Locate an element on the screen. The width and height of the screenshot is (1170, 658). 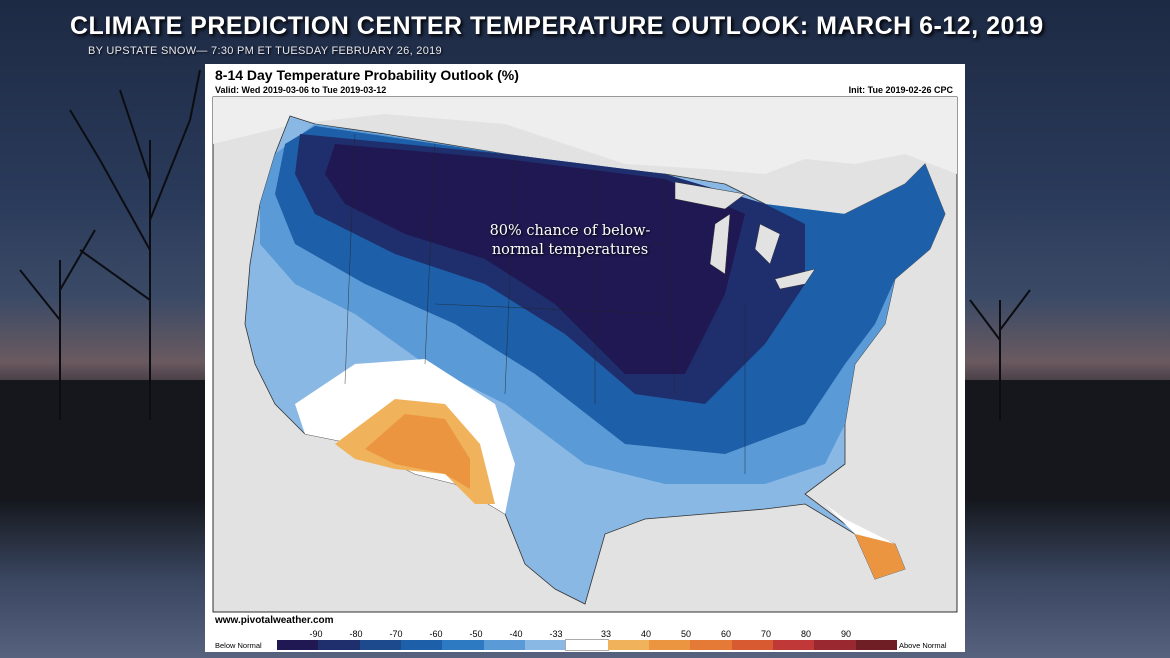
legend-tick: 90 is located at coordinates (846, 634).